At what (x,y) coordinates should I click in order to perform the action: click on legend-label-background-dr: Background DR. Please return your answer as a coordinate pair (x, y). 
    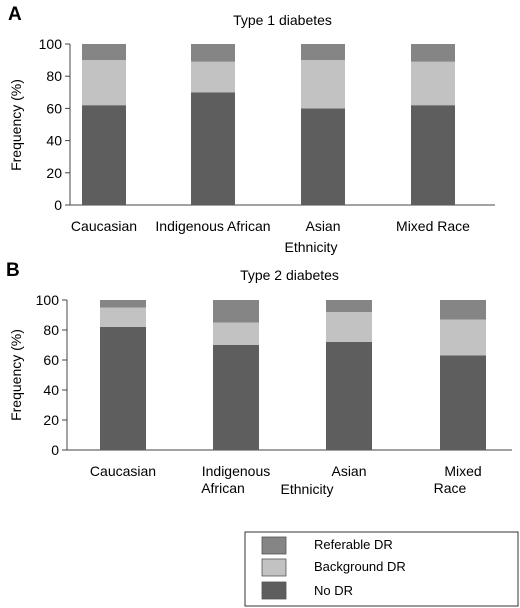
    Looking at the image, I should click on (360, 566).